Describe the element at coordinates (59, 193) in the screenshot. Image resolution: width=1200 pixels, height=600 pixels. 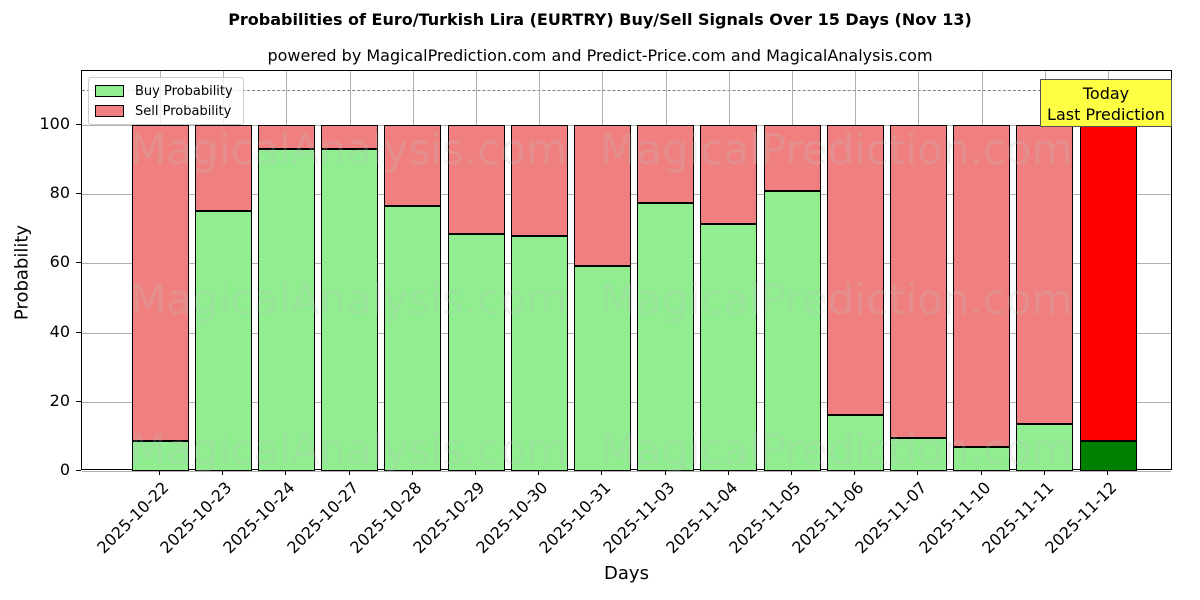
I see `y-tick-label: 80` at that location.